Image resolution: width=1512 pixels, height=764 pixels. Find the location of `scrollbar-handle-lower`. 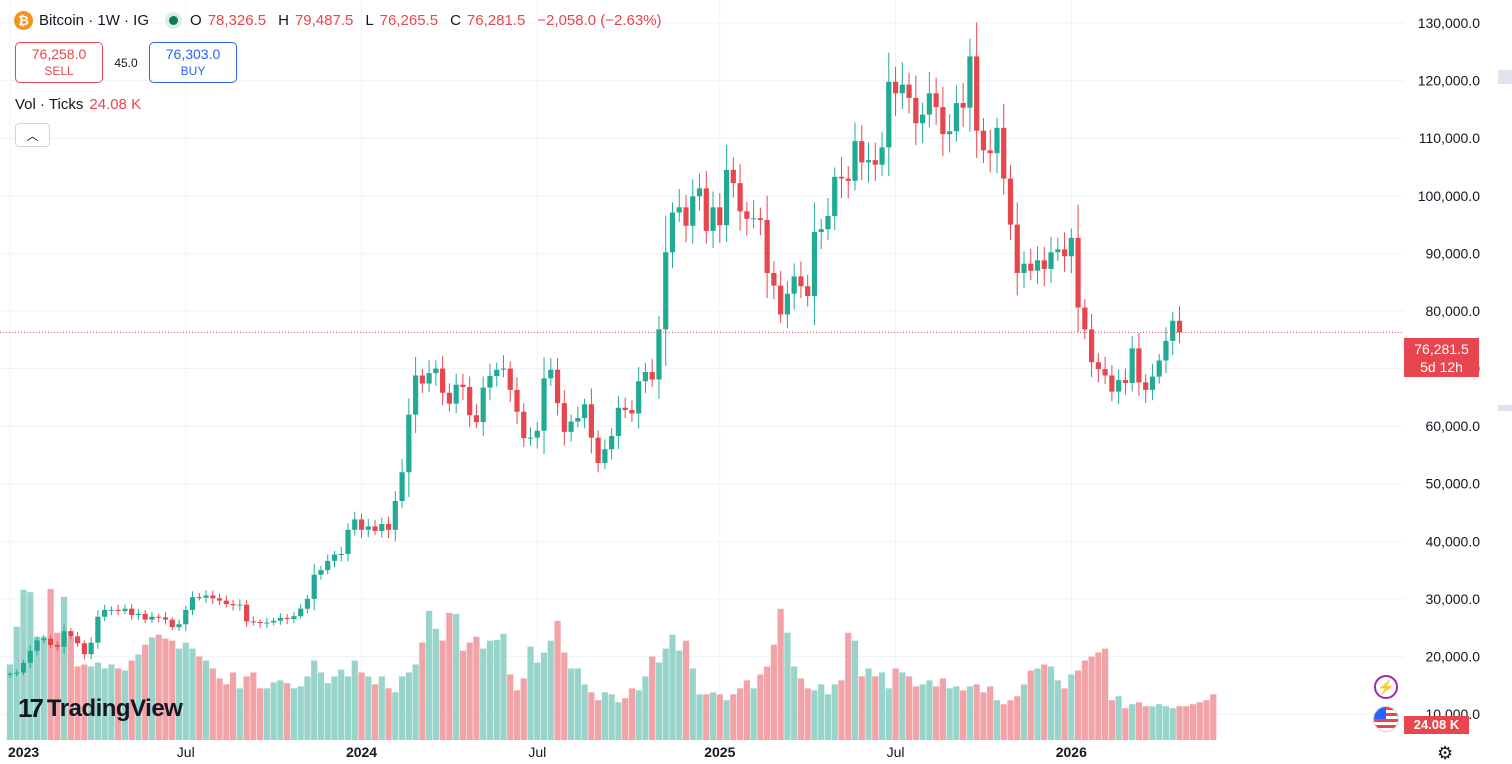

scrollbar-handle-lower is located at coordinates (1505, 408).